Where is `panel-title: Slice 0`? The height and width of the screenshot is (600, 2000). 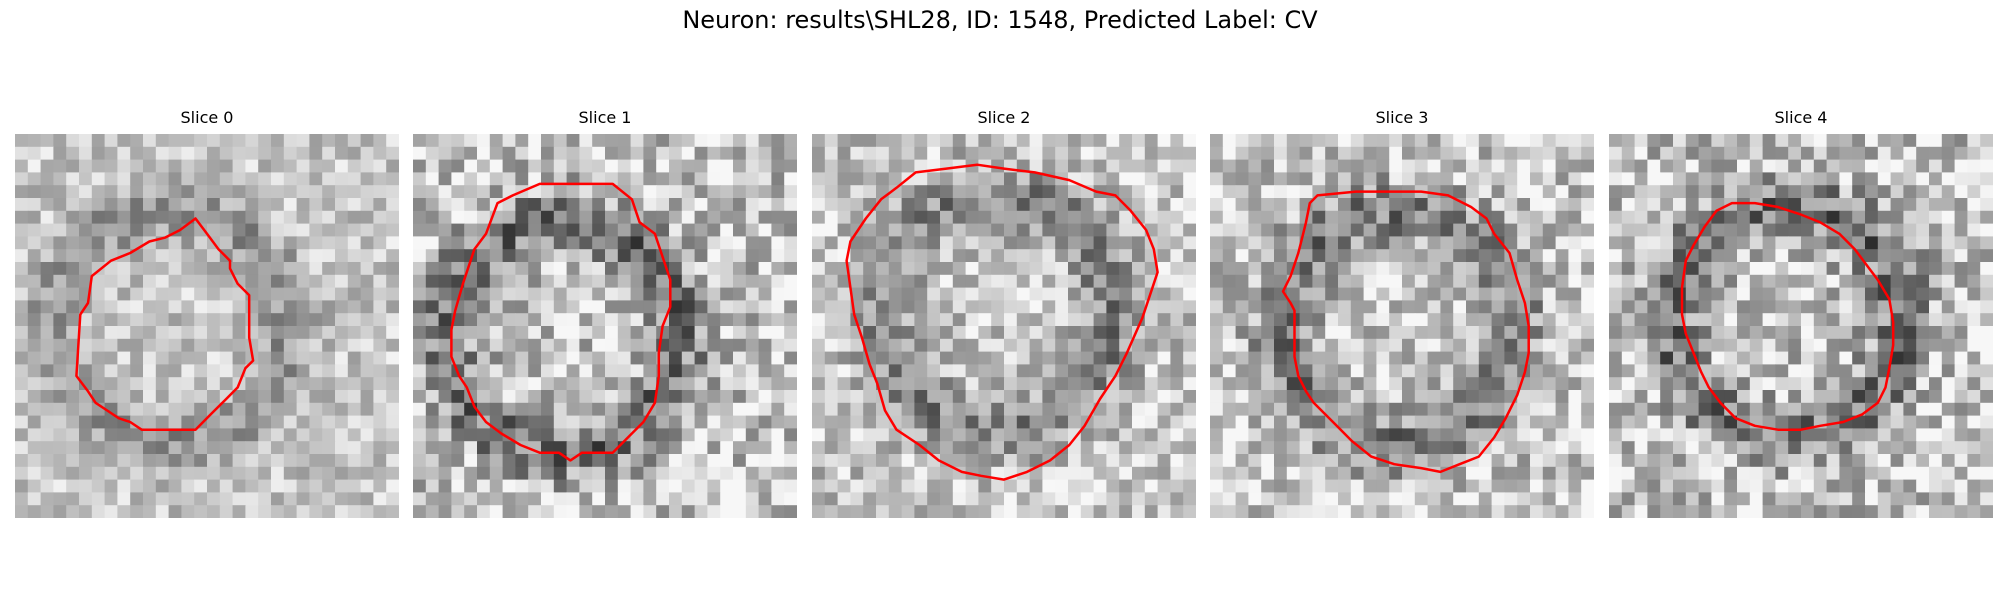
panel-title: Slice 0 is located at coordinates (207, 117).